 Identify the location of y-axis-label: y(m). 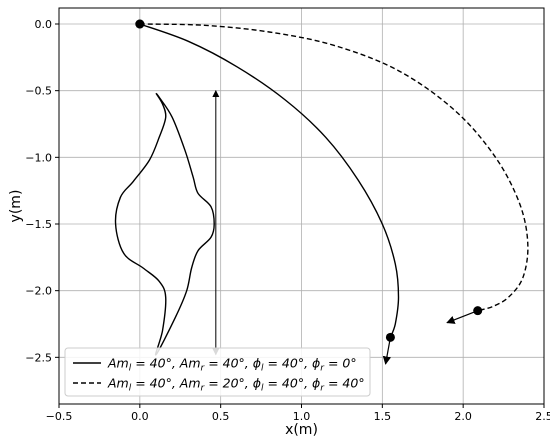
(16, 206).